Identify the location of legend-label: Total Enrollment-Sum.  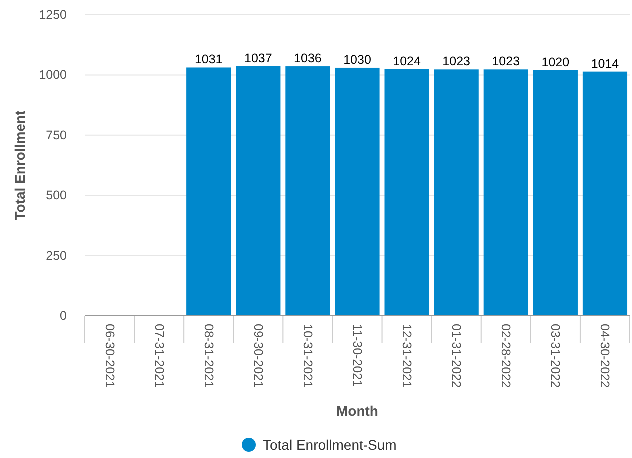
(330, 445).